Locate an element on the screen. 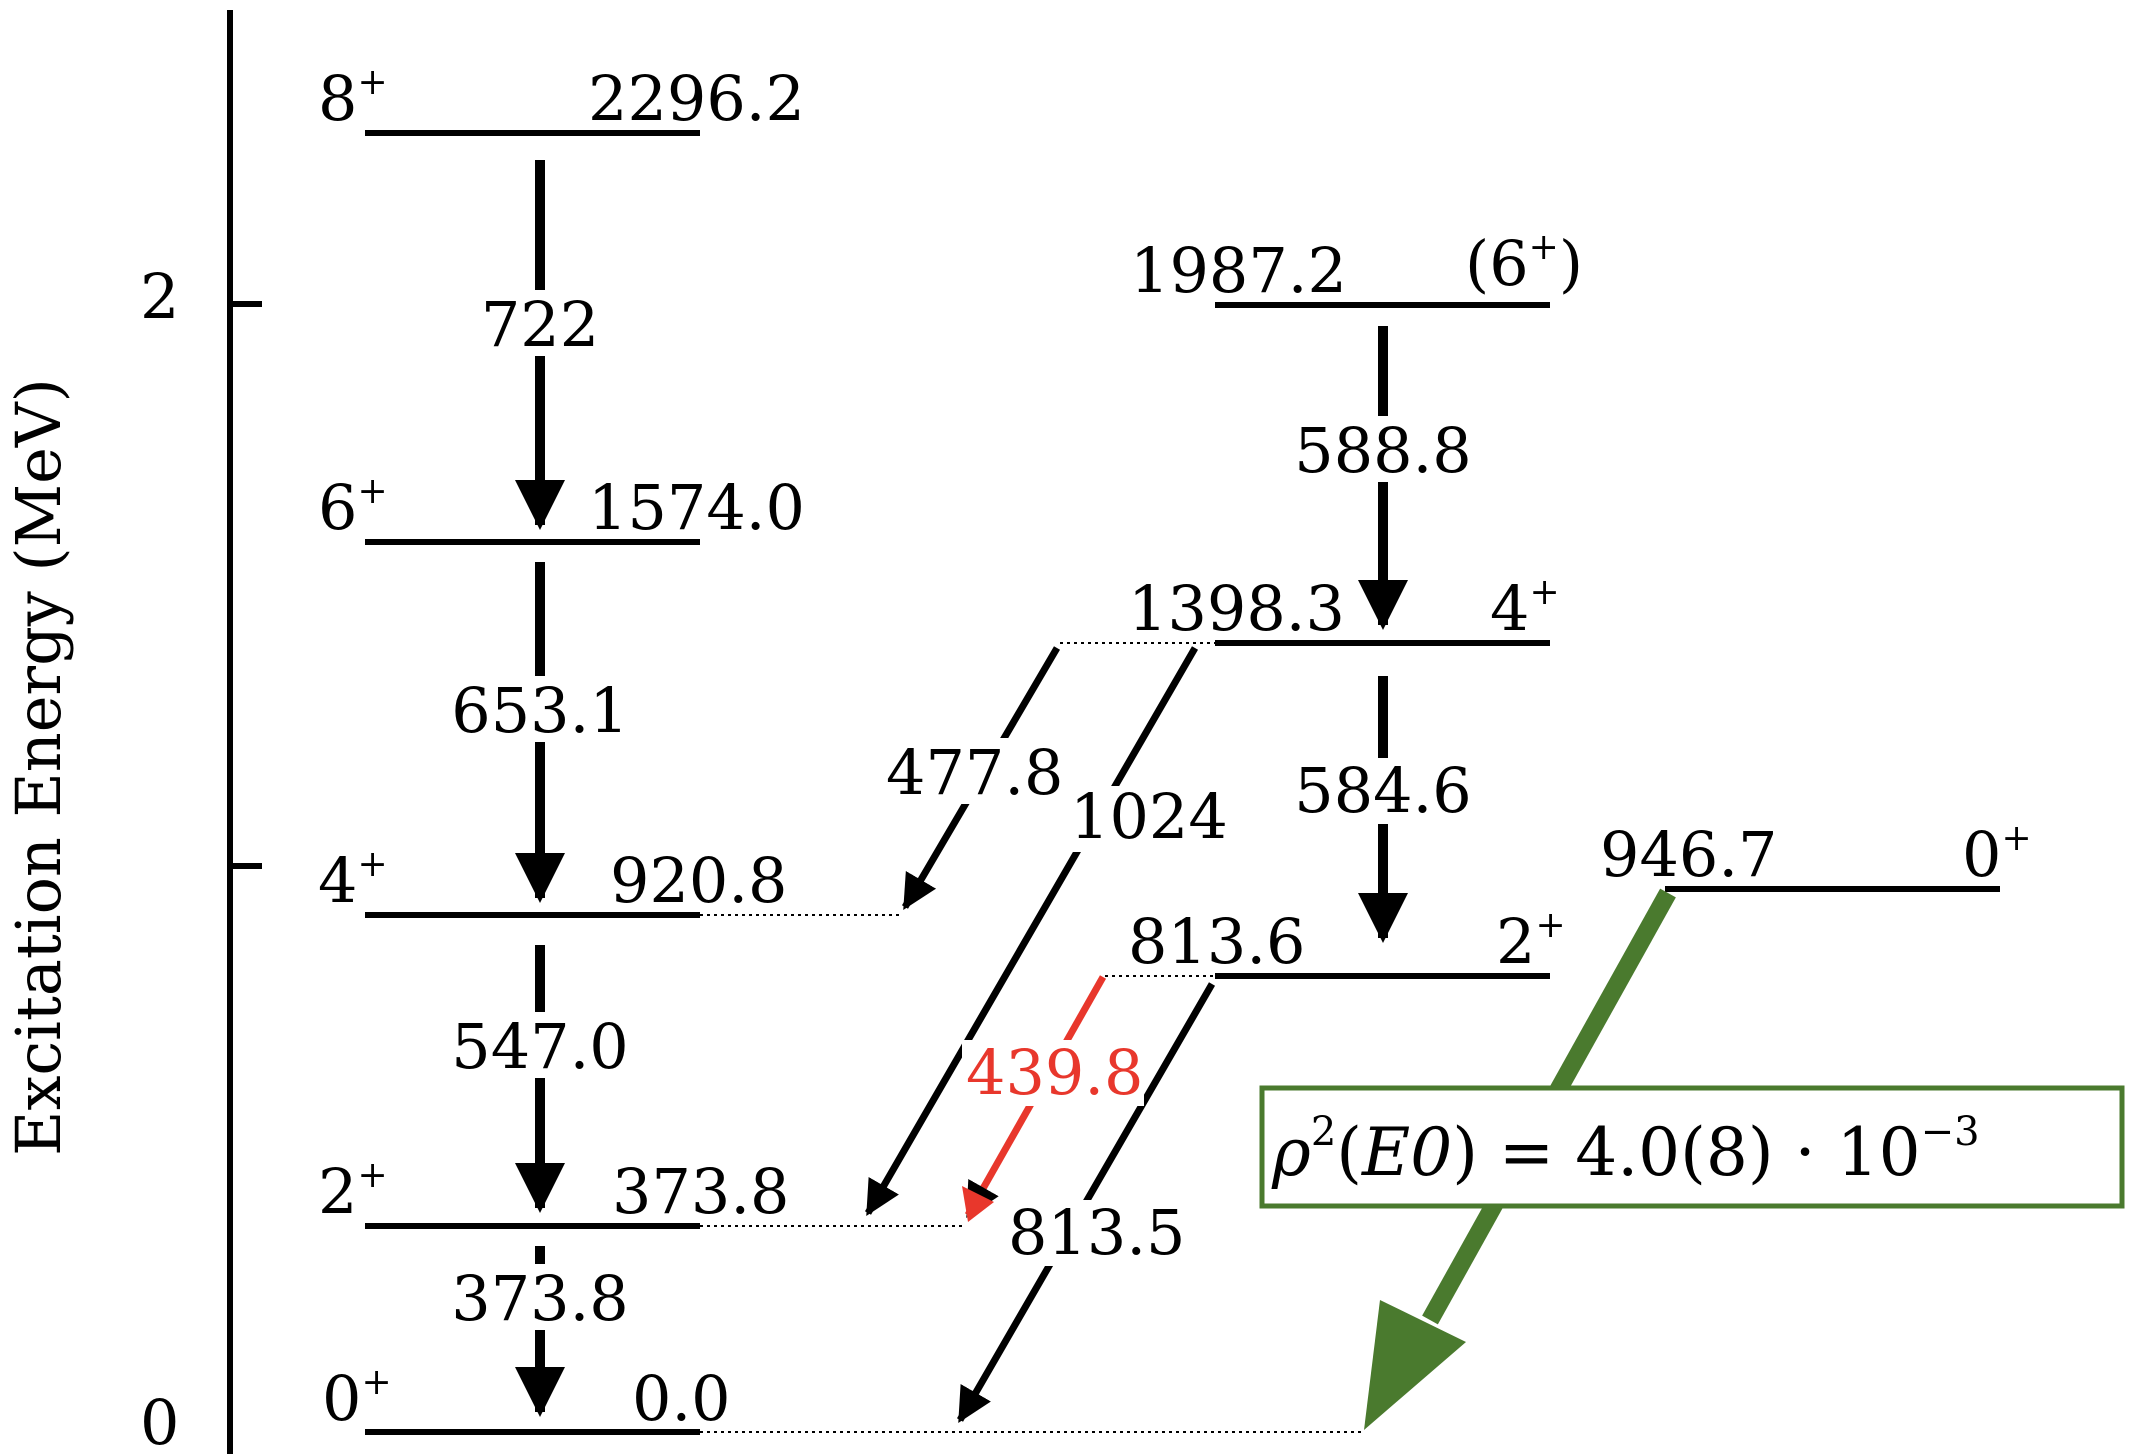  energy-0: 0.0 is located at coordinates (681, 1398).